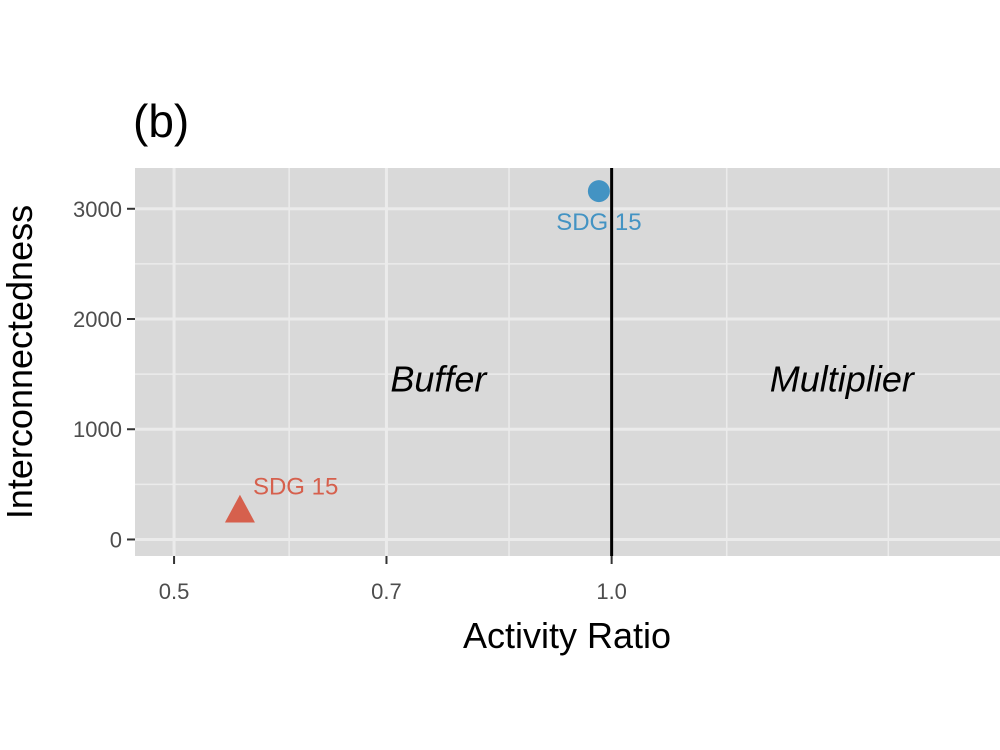  I want to click on panel-tag: (b), so click(161, 121).